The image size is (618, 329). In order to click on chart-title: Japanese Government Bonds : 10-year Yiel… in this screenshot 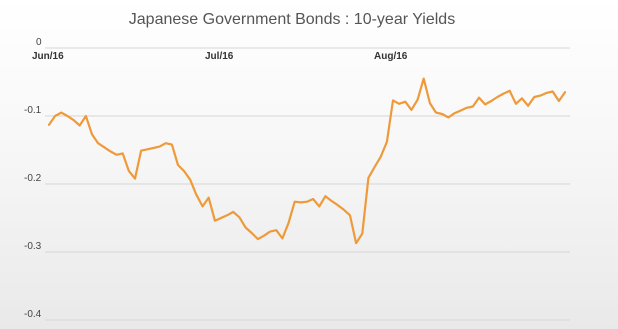, I will do `click(292, 19)`.